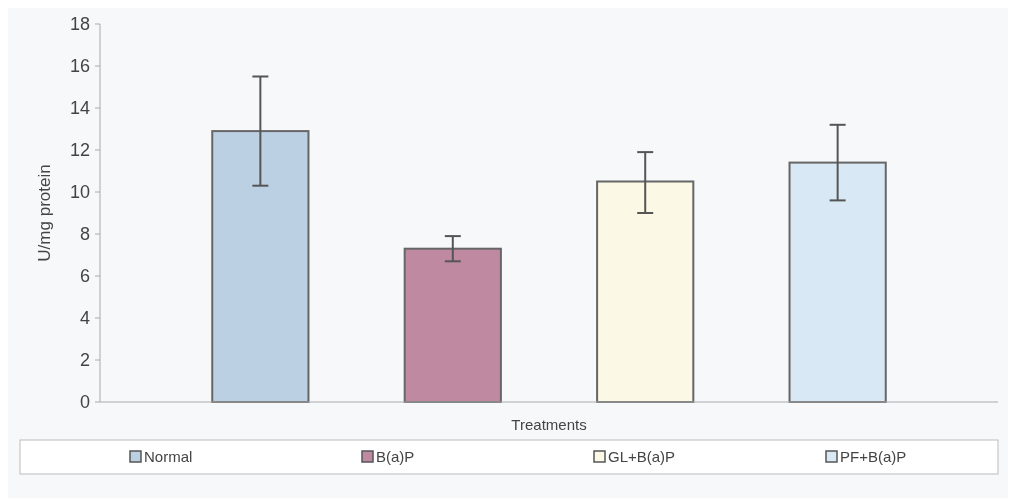 Image resolution: width=1011 pixels, height=501 pixels. Describe the element at coordinates (168, 456) in the screenshot. I see `legend-label: Normal` at that location.